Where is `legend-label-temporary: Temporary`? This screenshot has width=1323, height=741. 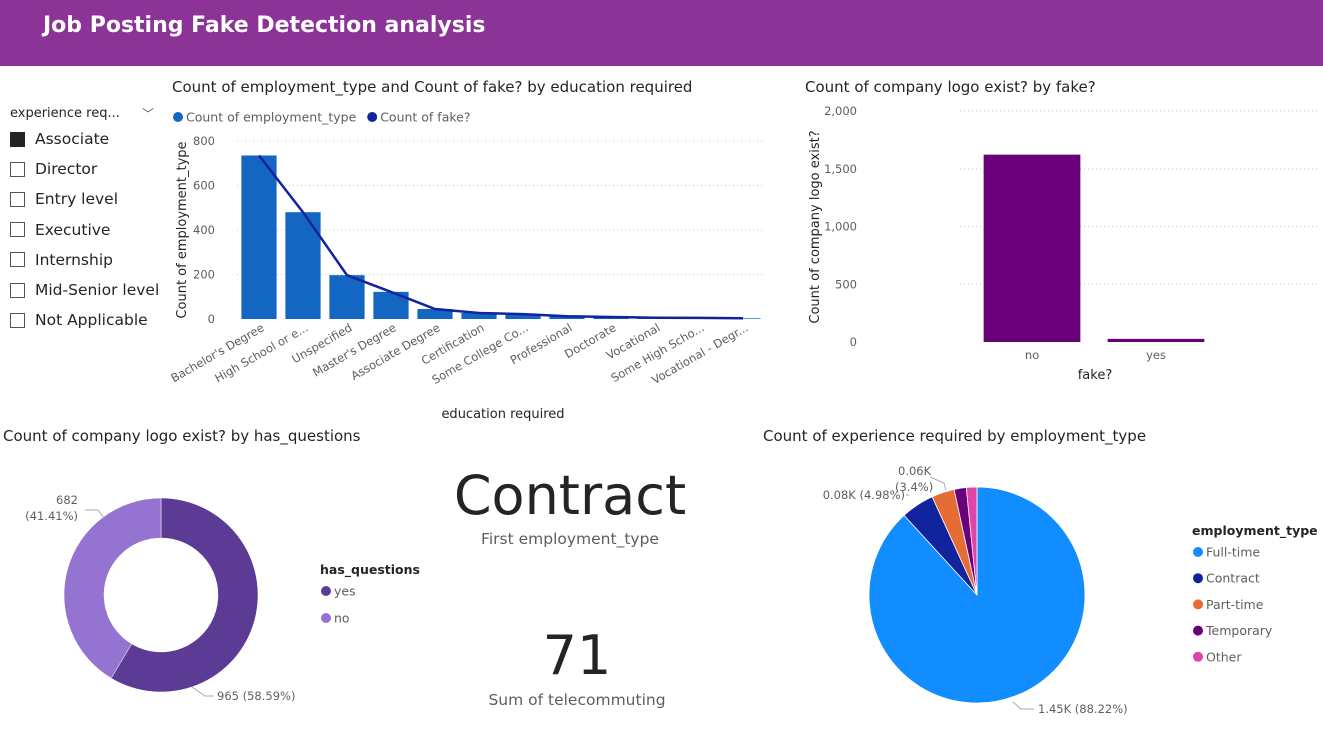
legend-label-temporary: Temporary is located at coordinates (1239, 630).